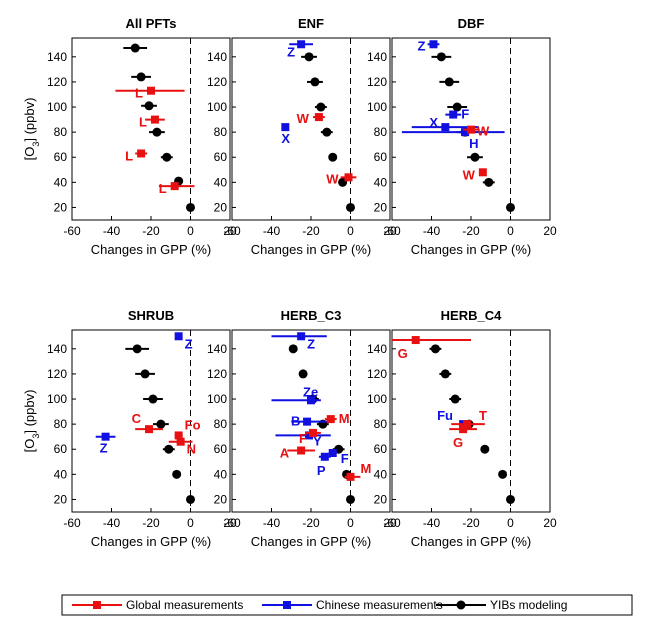 Image resolution: width=648 pixels, height=626 pixels. I want to click on legend-yibs-modeling-marker, so click(461, 605).